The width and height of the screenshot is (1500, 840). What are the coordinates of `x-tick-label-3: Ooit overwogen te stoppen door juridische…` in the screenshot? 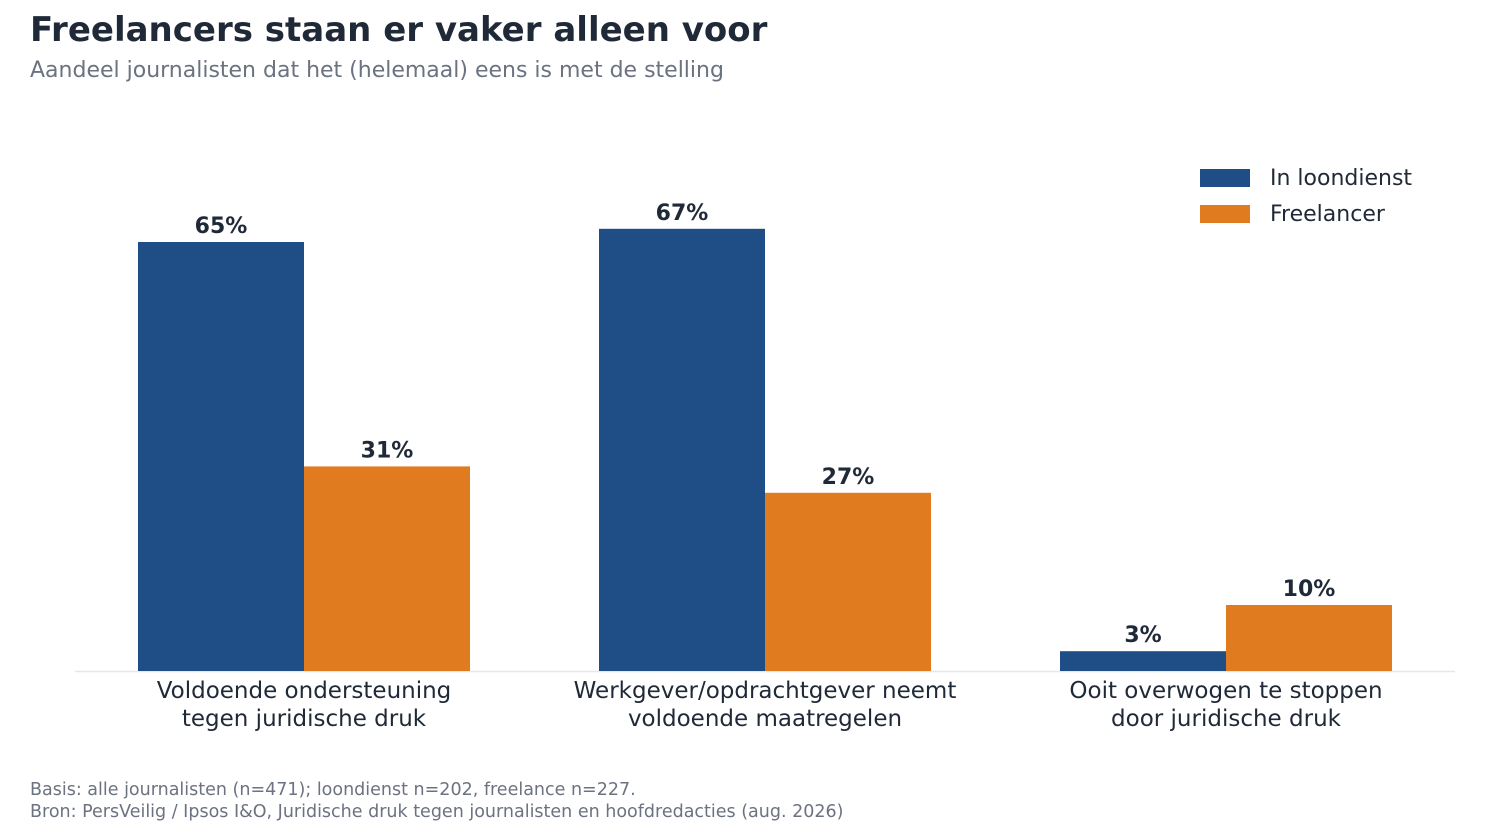 It's located at (1225, 705).